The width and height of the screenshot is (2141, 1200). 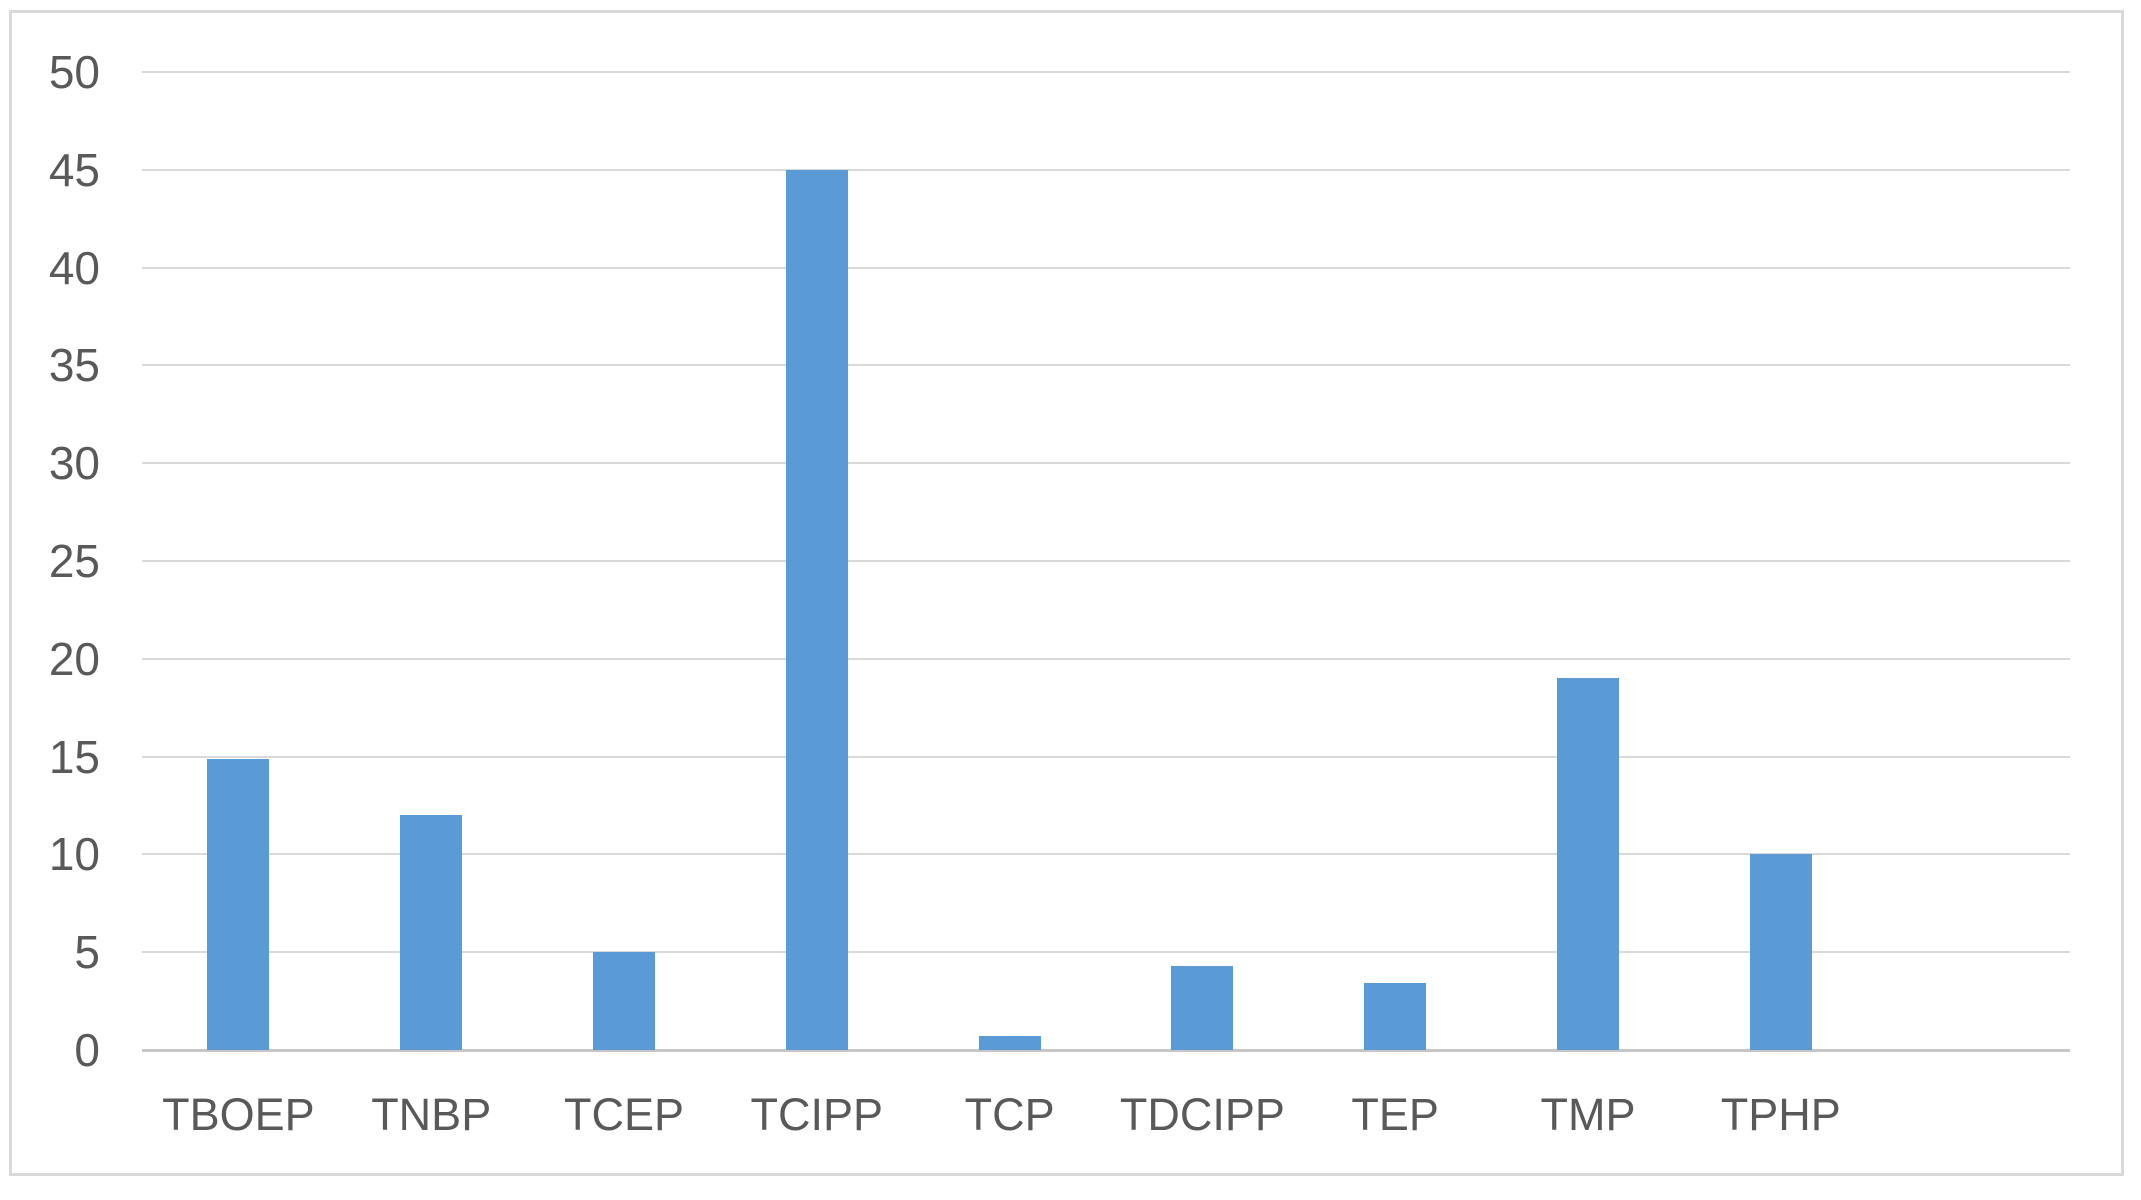 I want to click on bar-TCP, so click(x=1009, y=1043).